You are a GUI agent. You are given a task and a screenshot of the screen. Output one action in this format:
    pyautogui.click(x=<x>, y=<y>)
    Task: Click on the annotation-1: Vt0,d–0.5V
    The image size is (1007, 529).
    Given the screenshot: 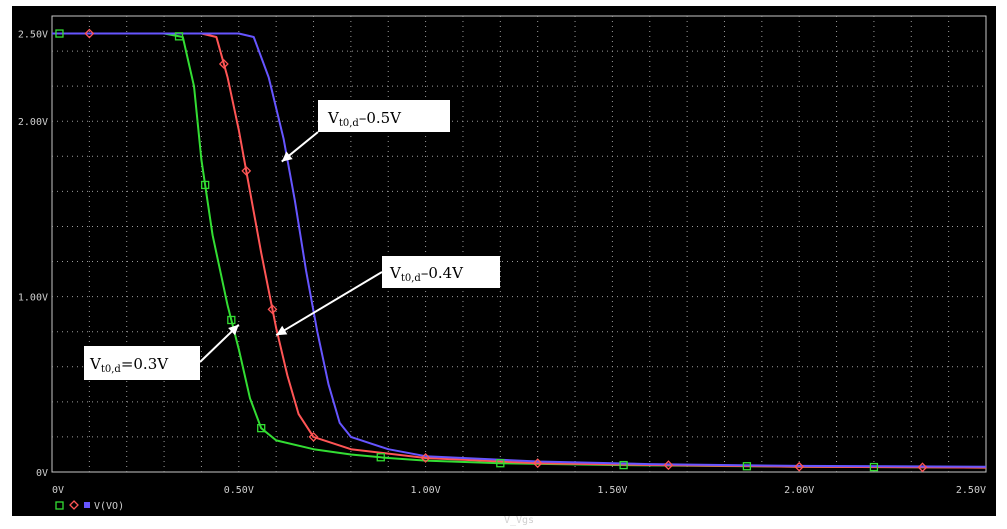 What is the action you would take?
    pyautogui.click(x=384, y=116)
    